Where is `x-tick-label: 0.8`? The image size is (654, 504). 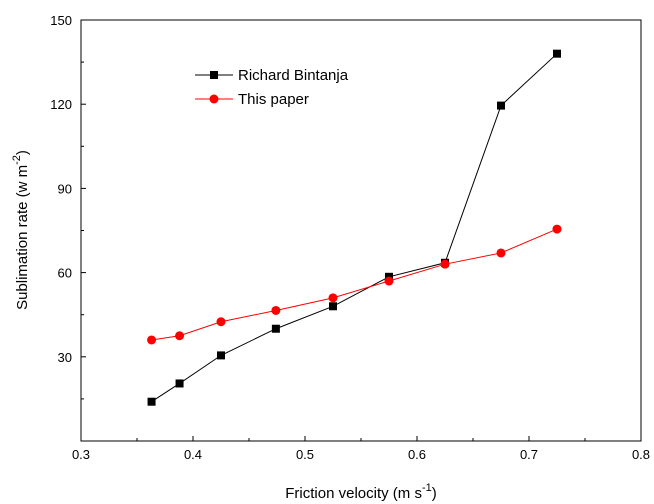
x-tick-label: 0.8 is located at coordinates (641, 454).